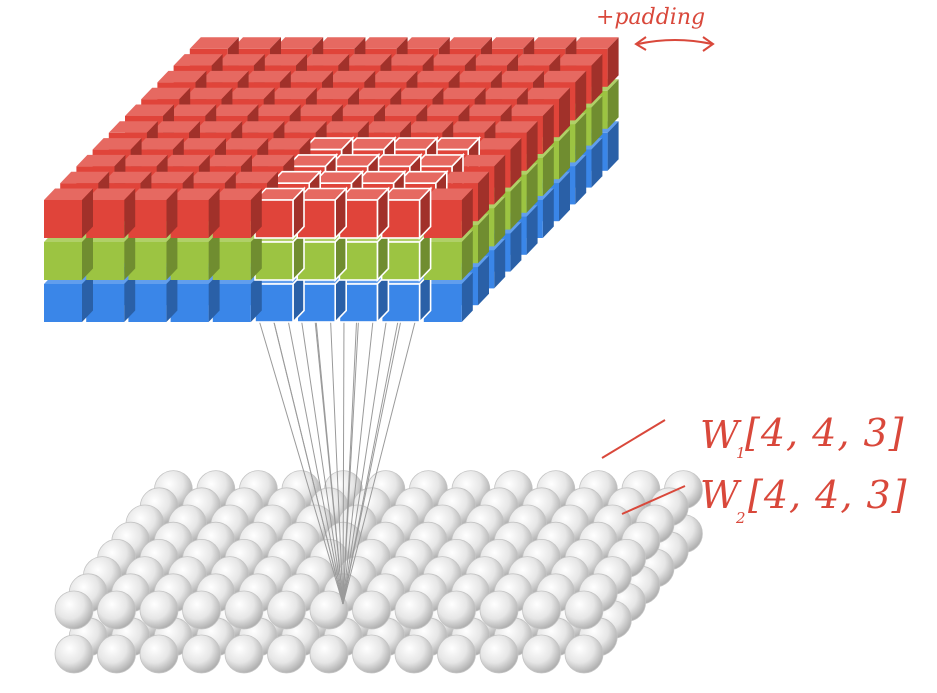  I want to click on filter-connection-lines, so click(337, 460).